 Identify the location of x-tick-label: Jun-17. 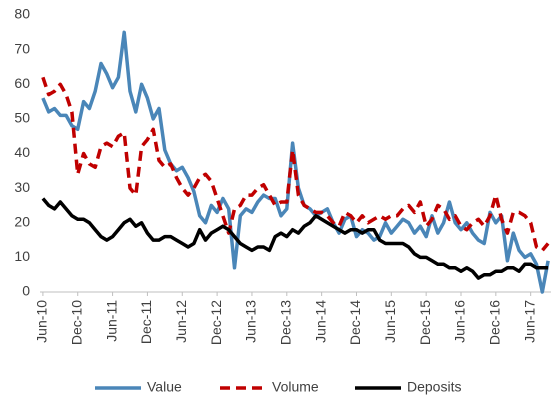
(529, 321).